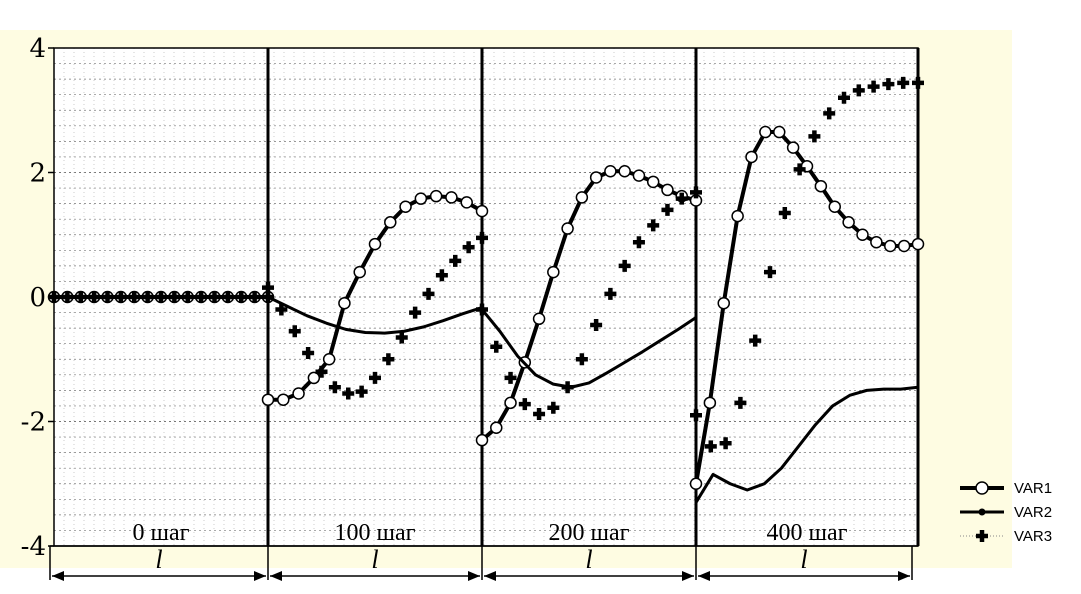 The image size is (1081, 594). What do you see at coordinates (807, 533) in the screenshot?
I see `panel-label: 400 шаг` at bounding box center [807, 533].